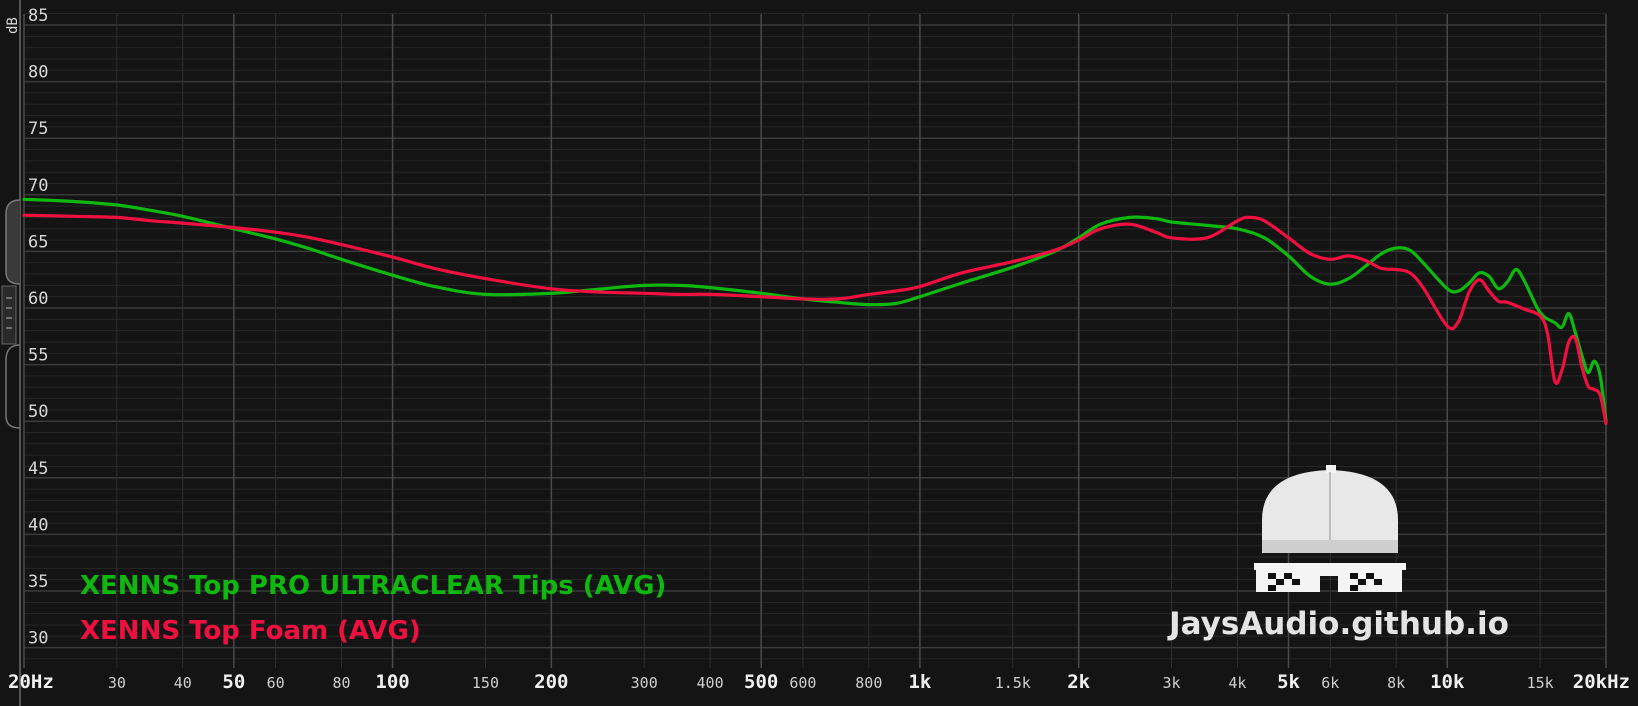 The image size is (1638, 706). Describe the element at coordinates (1330, 528) in the screenshot. I see `cap-with-pixel-sunglasses-icon` at that location.